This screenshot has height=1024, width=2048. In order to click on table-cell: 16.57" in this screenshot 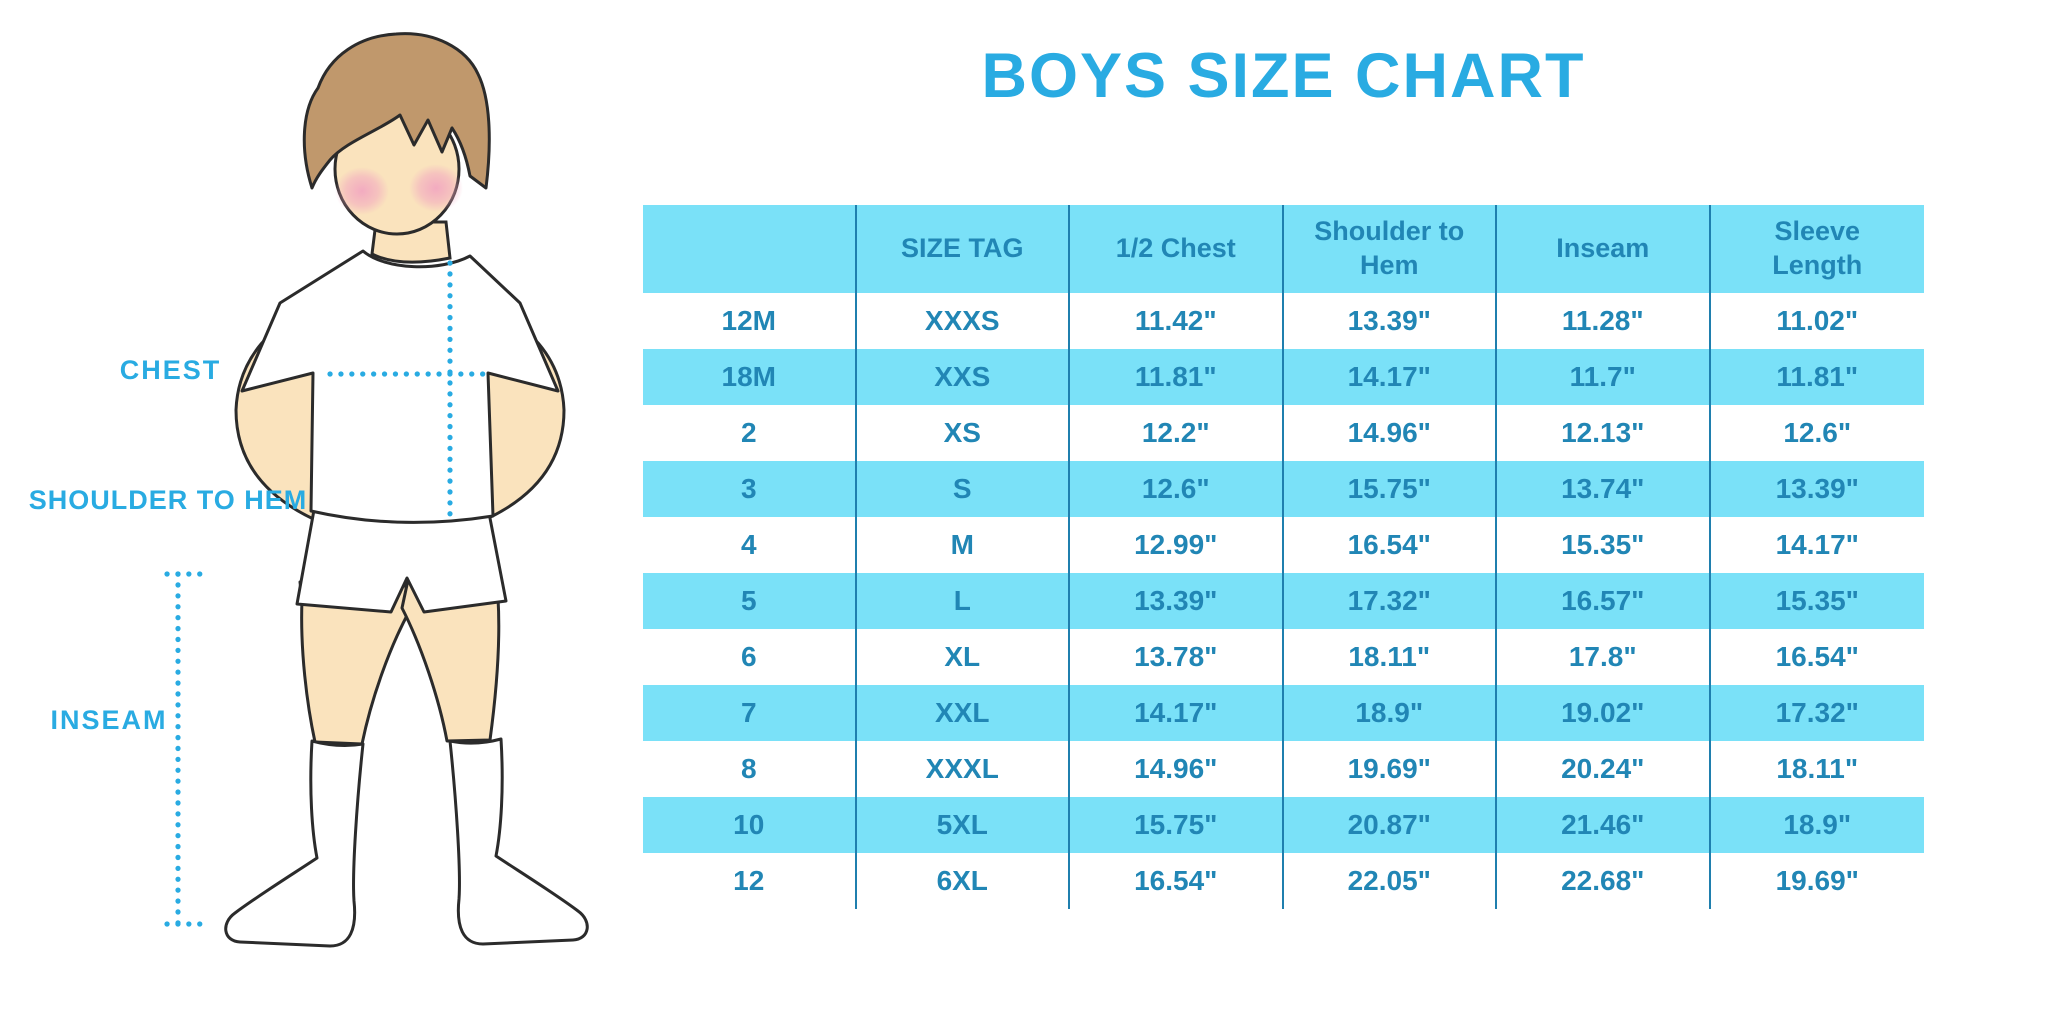, I will do `click(1604, 601)`.